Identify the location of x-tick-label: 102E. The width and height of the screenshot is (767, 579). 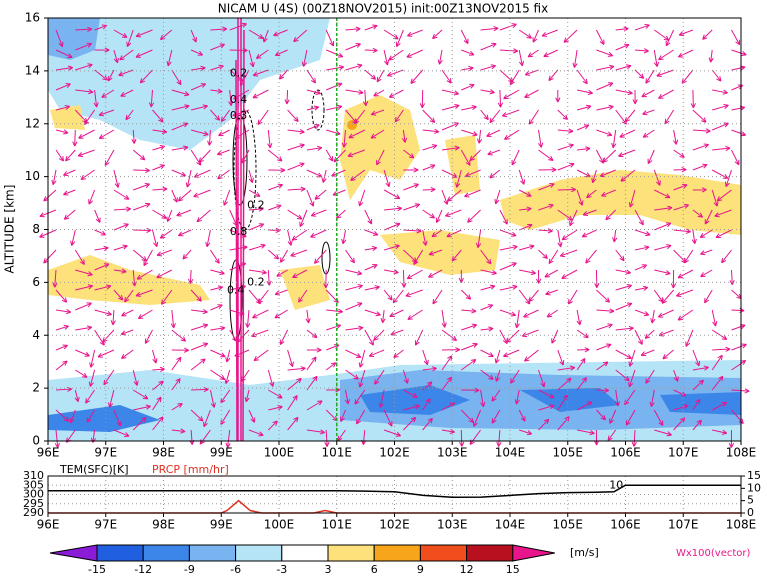
(394, 453).